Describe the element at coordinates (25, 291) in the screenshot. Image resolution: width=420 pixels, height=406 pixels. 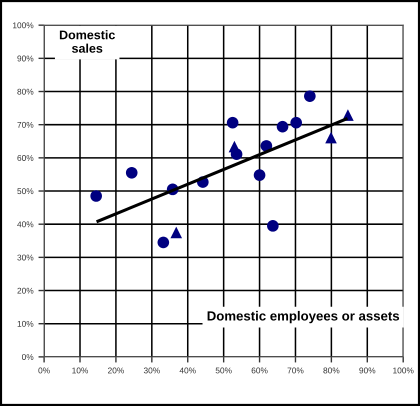
I see `y-tick-label: 20%` at that location.